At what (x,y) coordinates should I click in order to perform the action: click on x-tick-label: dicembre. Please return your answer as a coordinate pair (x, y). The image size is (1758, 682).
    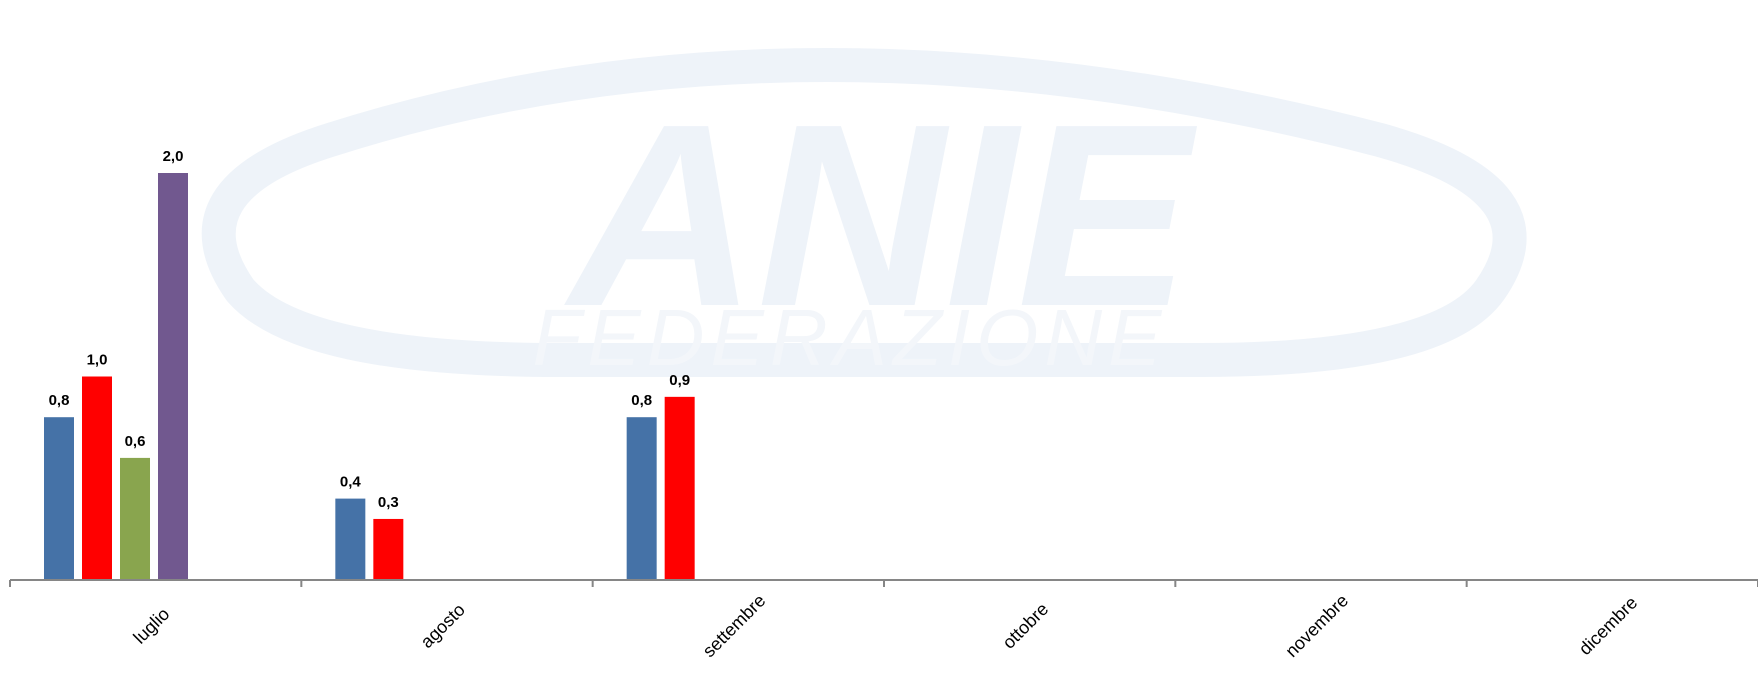
    Looking at the image, I should click on (1608, 626).